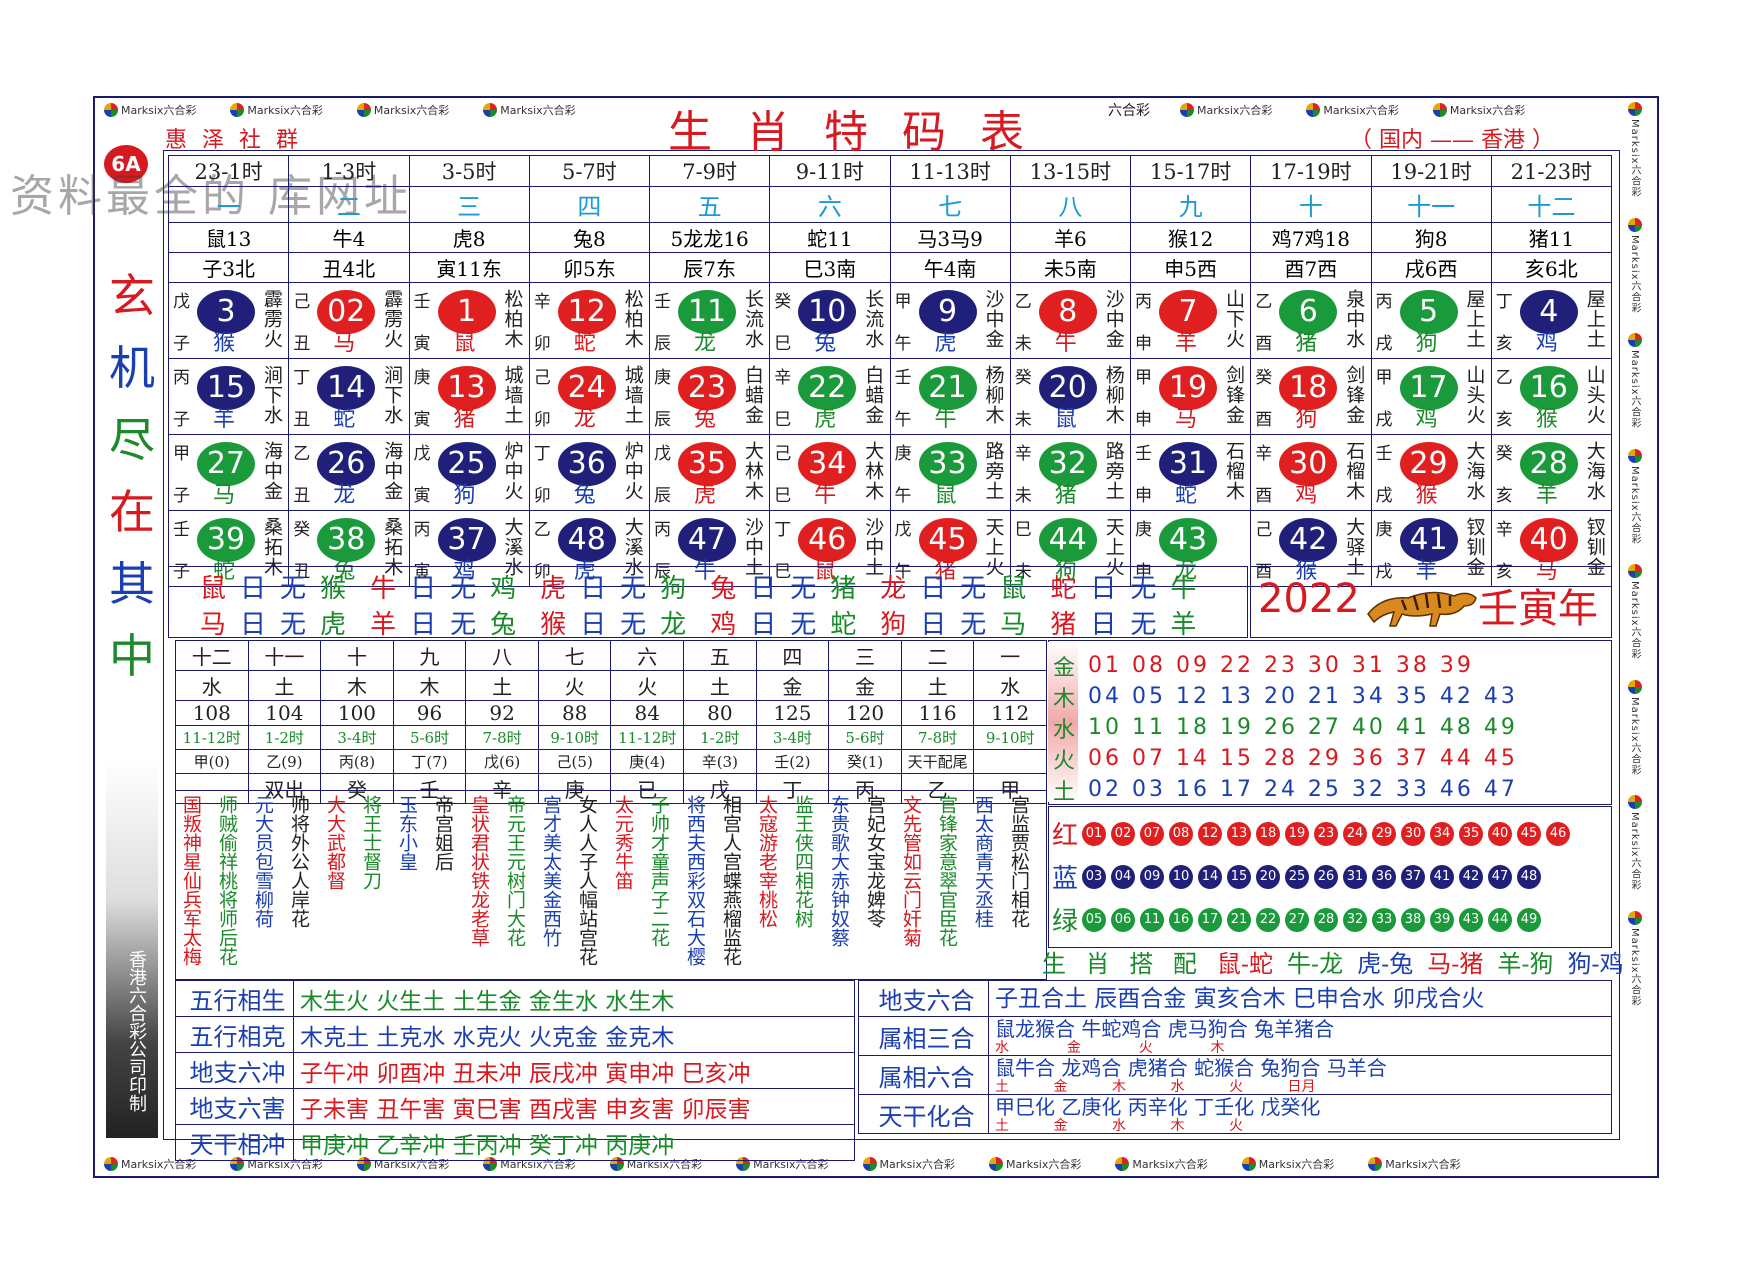  Describe the element at coordinates (947, 540) in the screenshot. I see `number-ball: 45` at that location.